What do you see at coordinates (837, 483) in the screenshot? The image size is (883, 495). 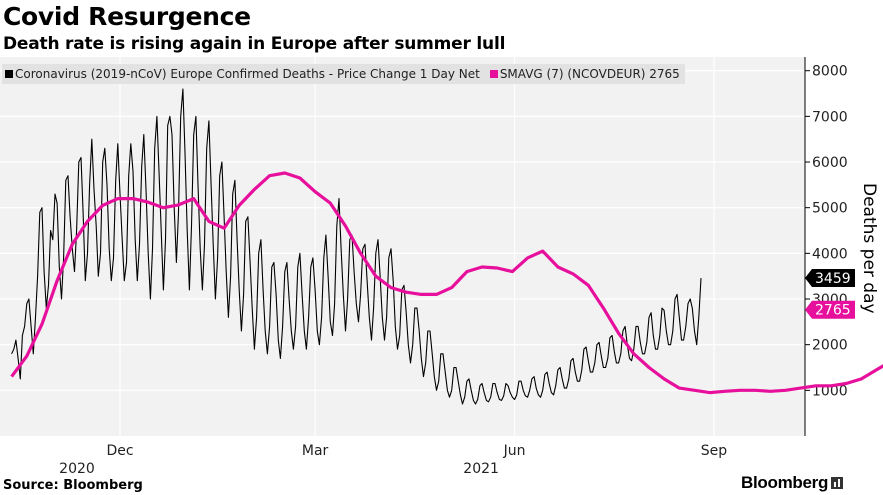 I see `bar-chart-icon` at bounding box center [837, 483].